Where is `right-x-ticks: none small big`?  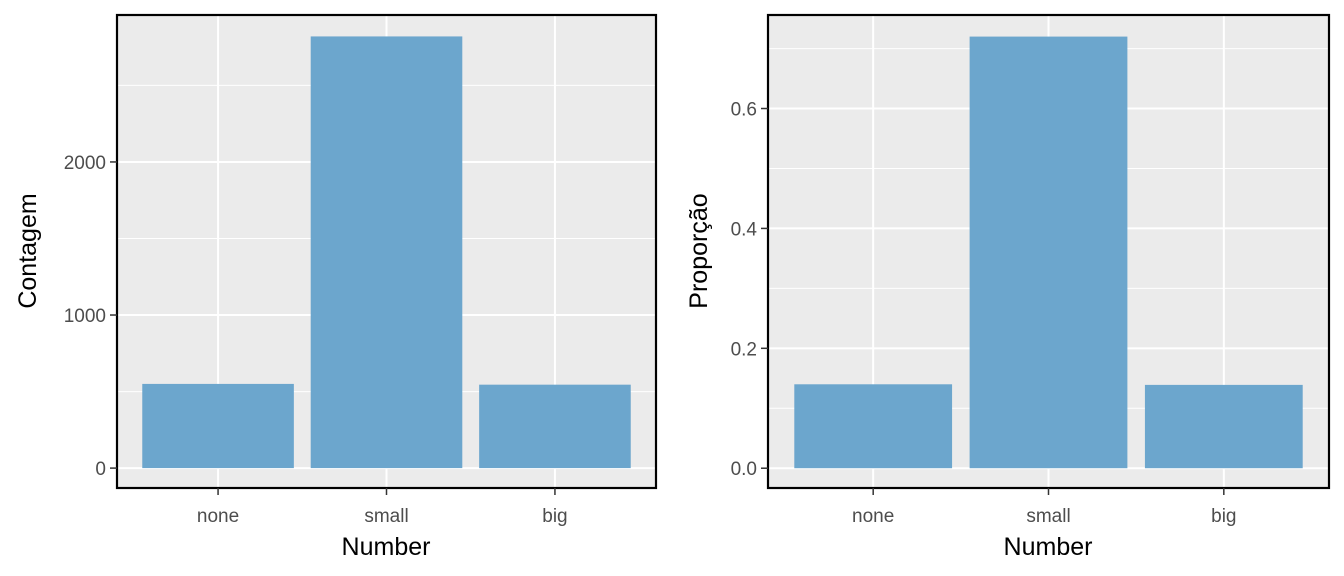 right-x-ticks: none small big is located at coordinates (1044, 507).